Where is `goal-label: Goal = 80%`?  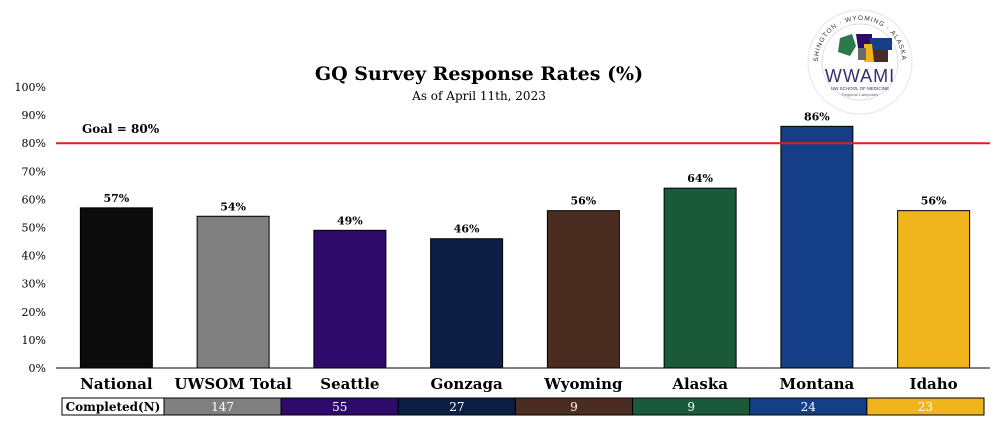
goal-label: Goal = 80% is located at coordinates (121, 129).